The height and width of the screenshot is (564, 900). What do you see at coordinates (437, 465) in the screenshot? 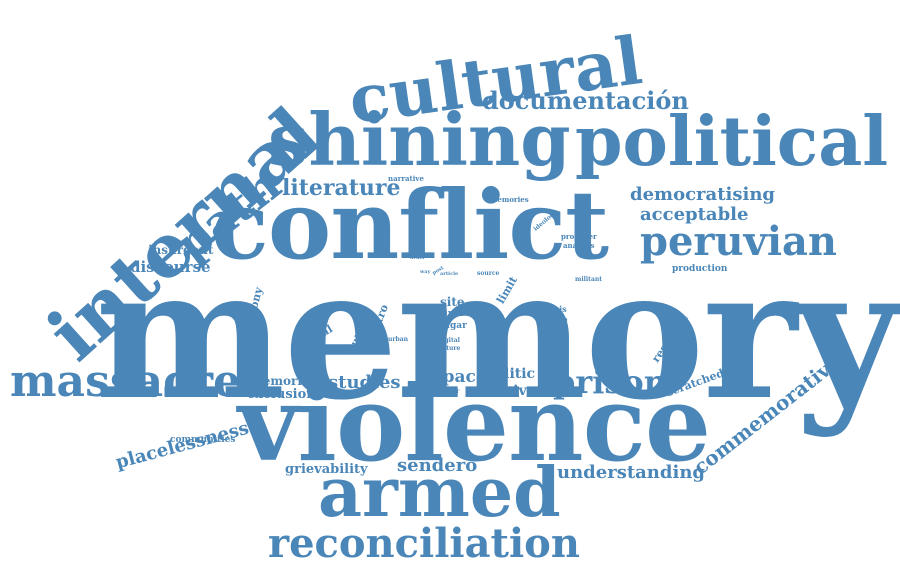
I see `word-sendero: sendero` at bounding box center [437, 465].